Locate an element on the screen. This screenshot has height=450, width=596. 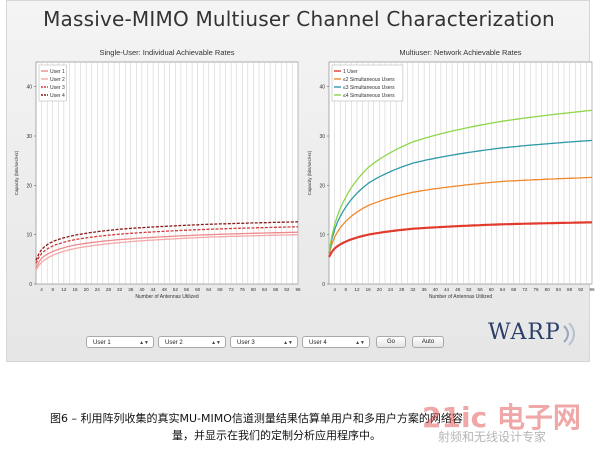
legend-label: ≤3 Simultaneous Users is located at coordinates (369, 88).